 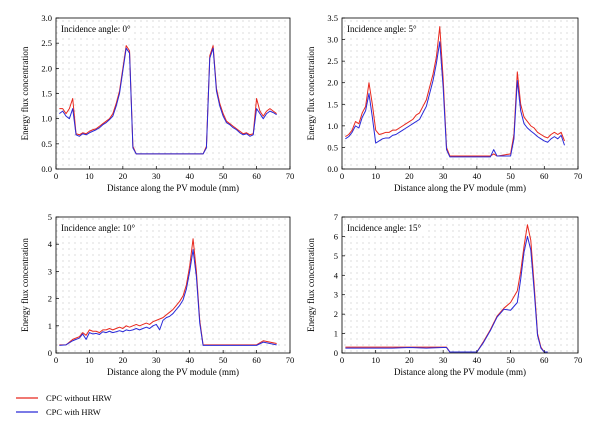 I want to click on y-tick-label: 7, so click(x=336, y=217).